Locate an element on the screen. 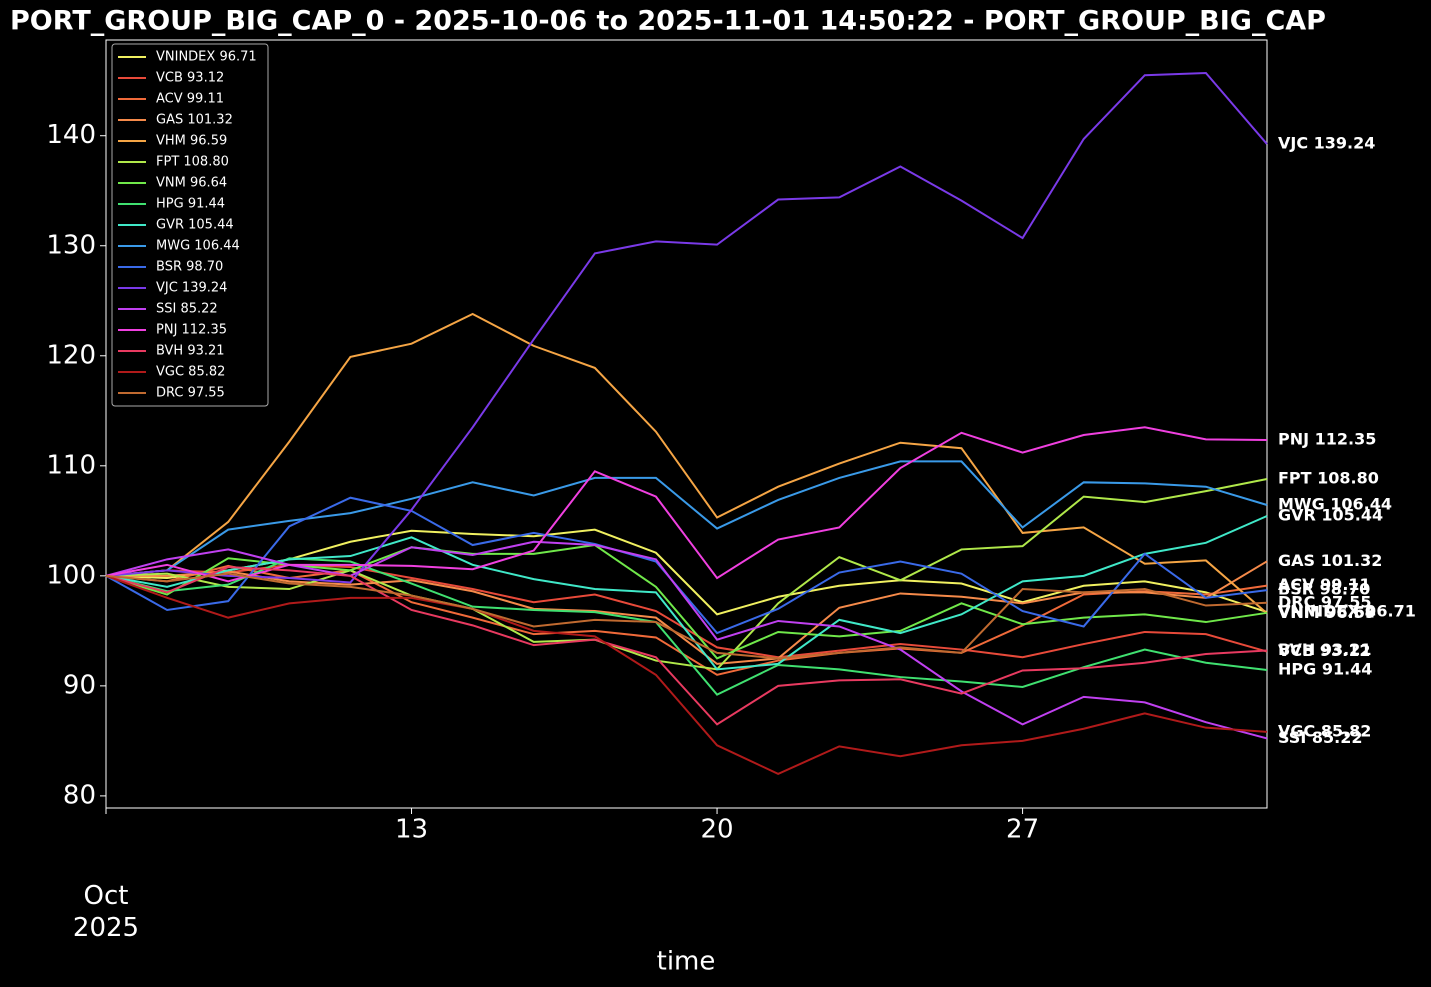 The image size is (1431, 987). legend-label: PNJ 112.35 is located at coordinates (191, 330).